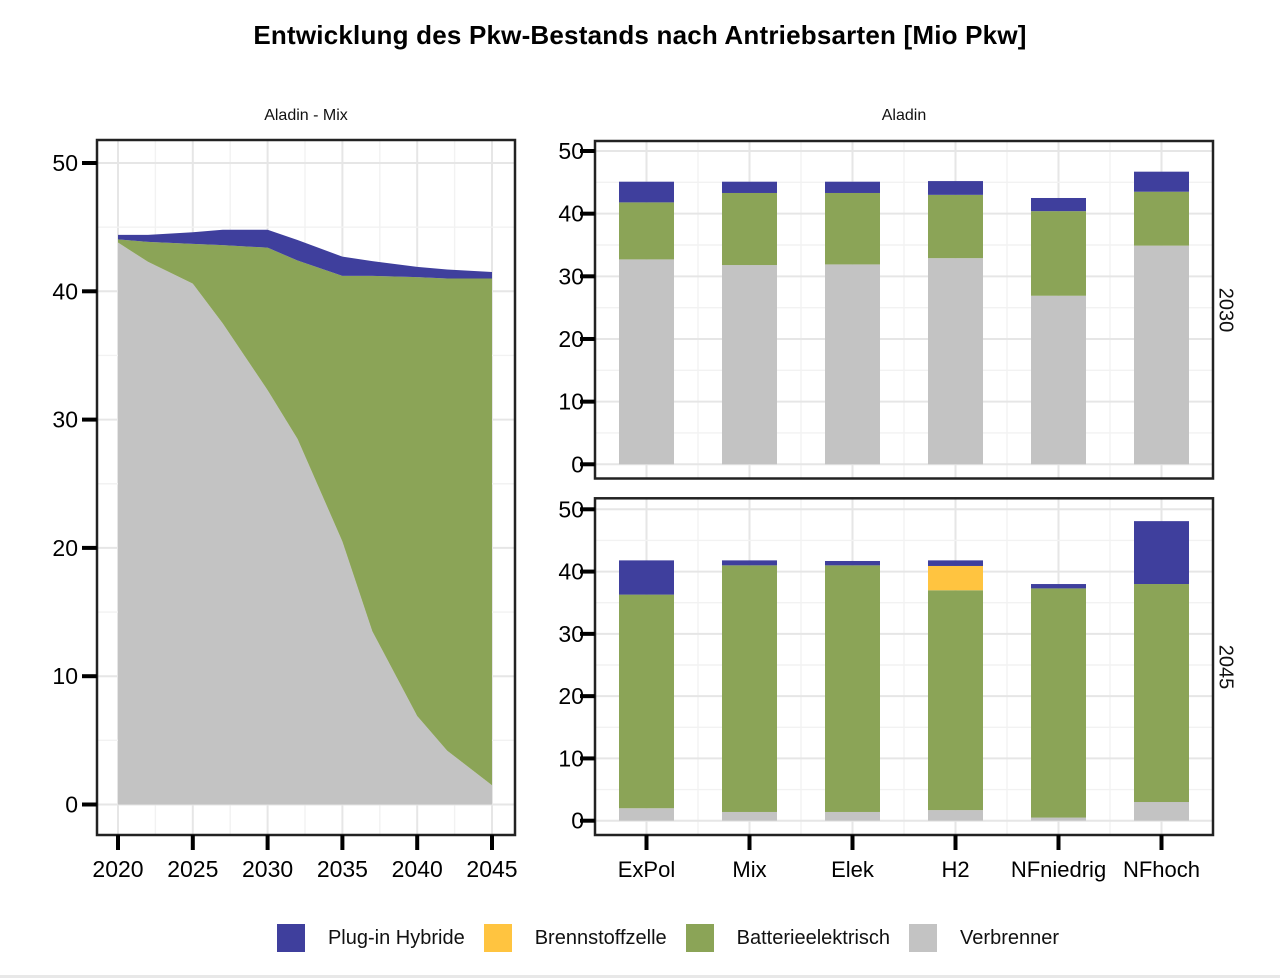 The height and width of the screenshot is (980, 1280). Describe the element at coordinates (853, 869) in the screenshot. I see `x-category-label: Elek` at that location.